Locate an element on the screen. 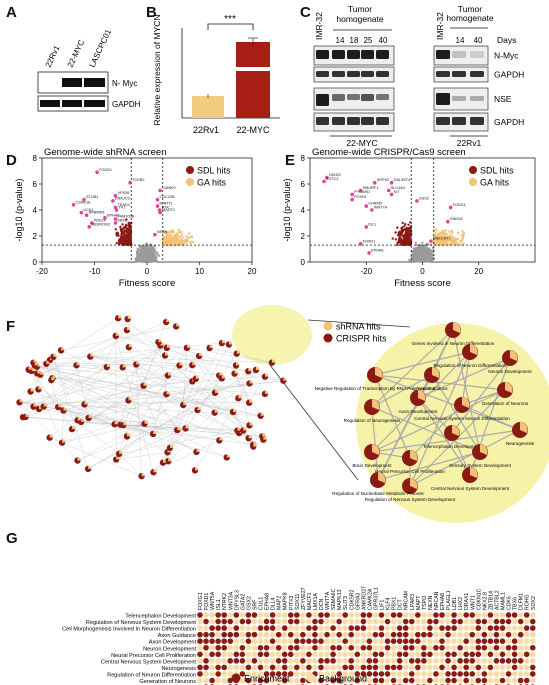 Image resolution: width=549 pixels, height=685 pixels. band-label-gapdh: GAPDH is located at coordinates (126, 104).